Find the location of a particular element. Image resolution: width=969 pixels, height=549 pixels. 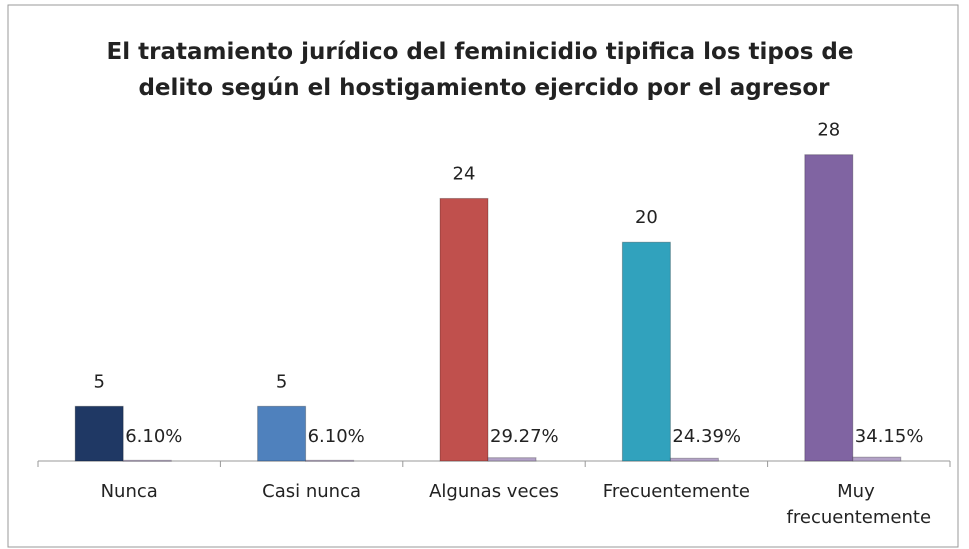

data-label: 29.27% is located at coordinates (524, 436).